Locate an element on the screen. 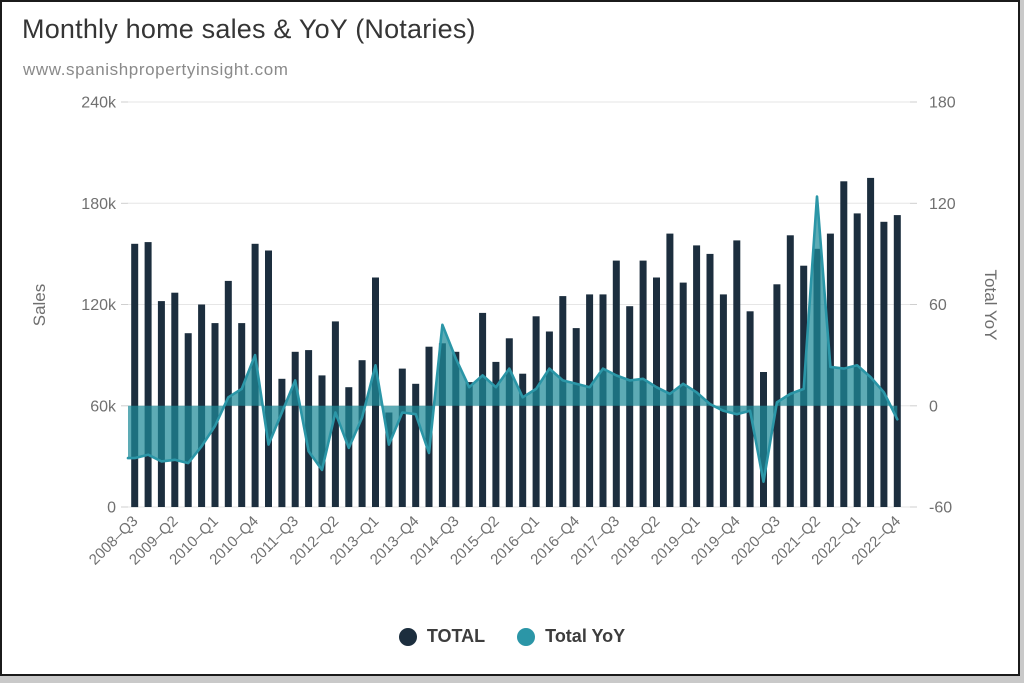 The height and width of the screenshot is (683, 1024). chart-title: Monthly home sales & YoY (Notaries) is located at coordinates (249, 29).